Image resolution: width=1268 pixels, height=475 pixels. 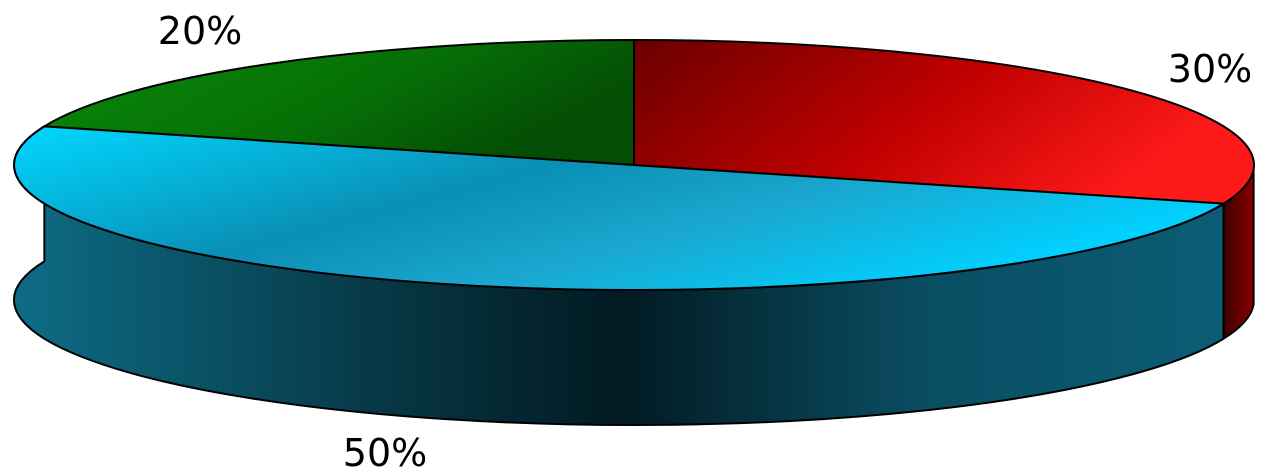 I want to click on slice-label-50: 50%, so click(x=385, y=453).